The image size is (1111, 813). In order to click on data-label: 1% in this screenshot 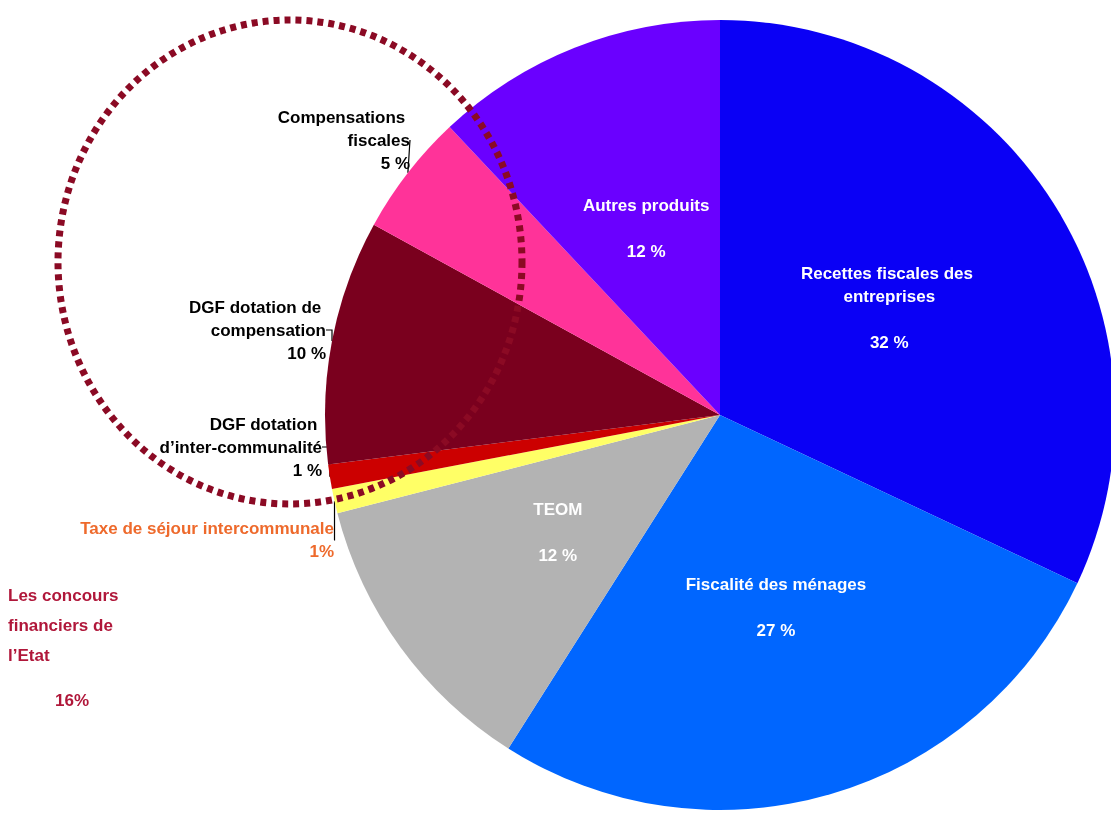, I will do `click(321, 551)`.